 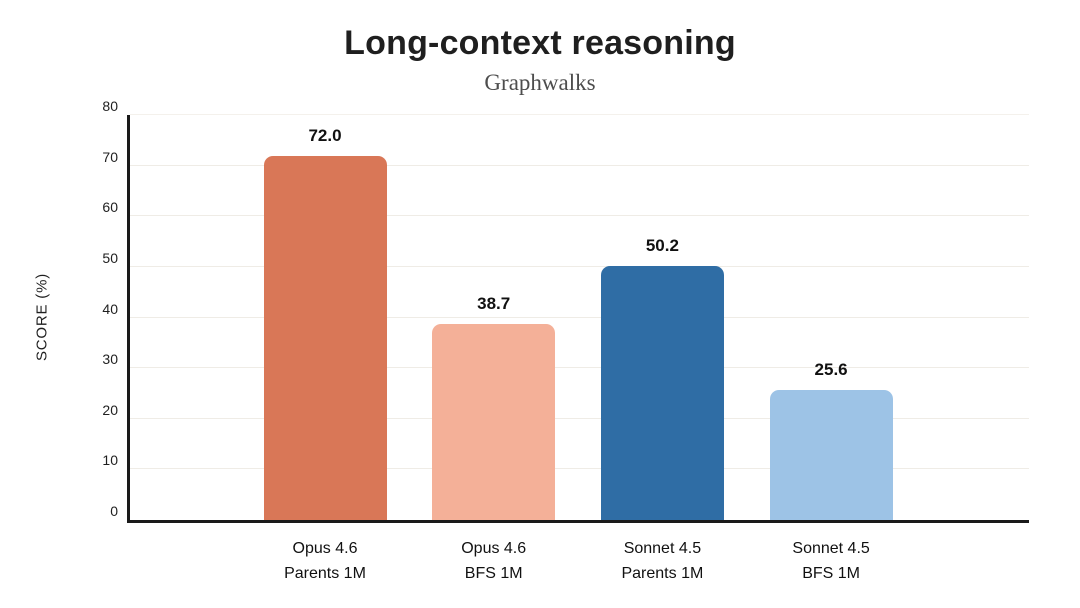 I want to click on y-tick-label-60: 60, so click(x=110, y=207).